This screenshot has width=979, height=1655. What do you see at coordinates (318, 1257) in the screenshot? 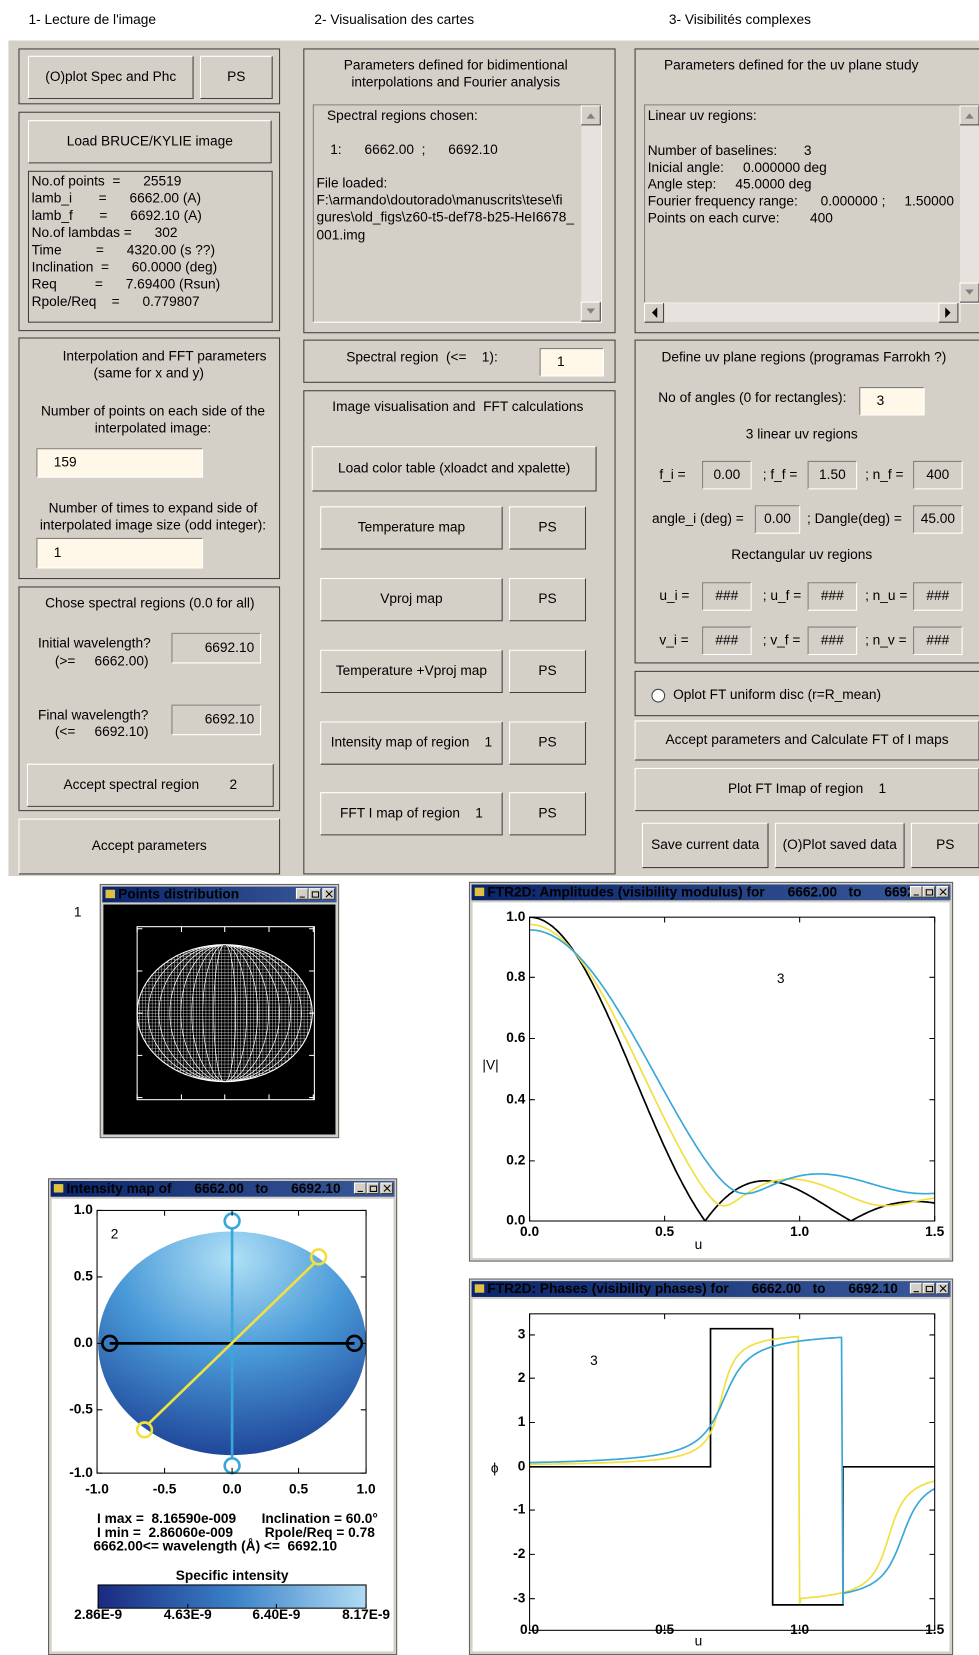
I see `baseline-end` at bounding box center [318, 1257].